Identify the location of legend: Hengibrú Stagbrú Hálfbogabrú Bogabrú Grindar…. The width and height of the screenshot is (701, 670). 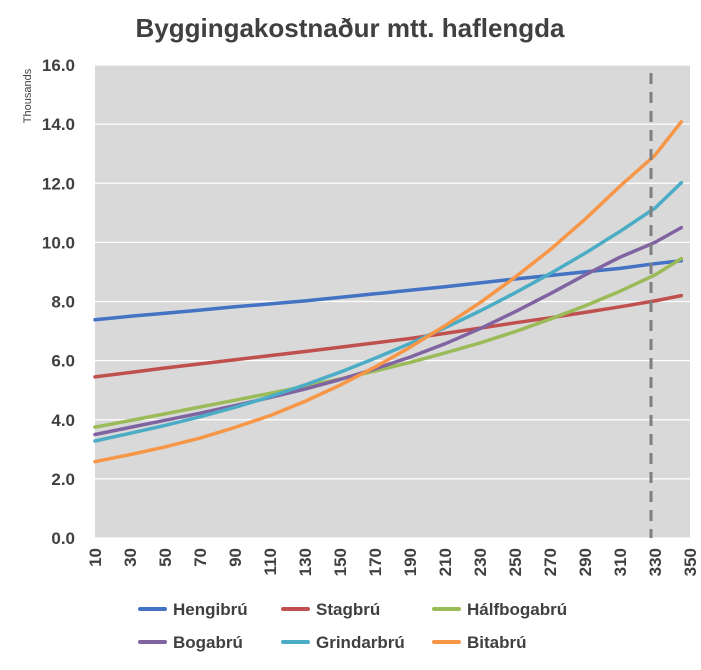
(352, 626).